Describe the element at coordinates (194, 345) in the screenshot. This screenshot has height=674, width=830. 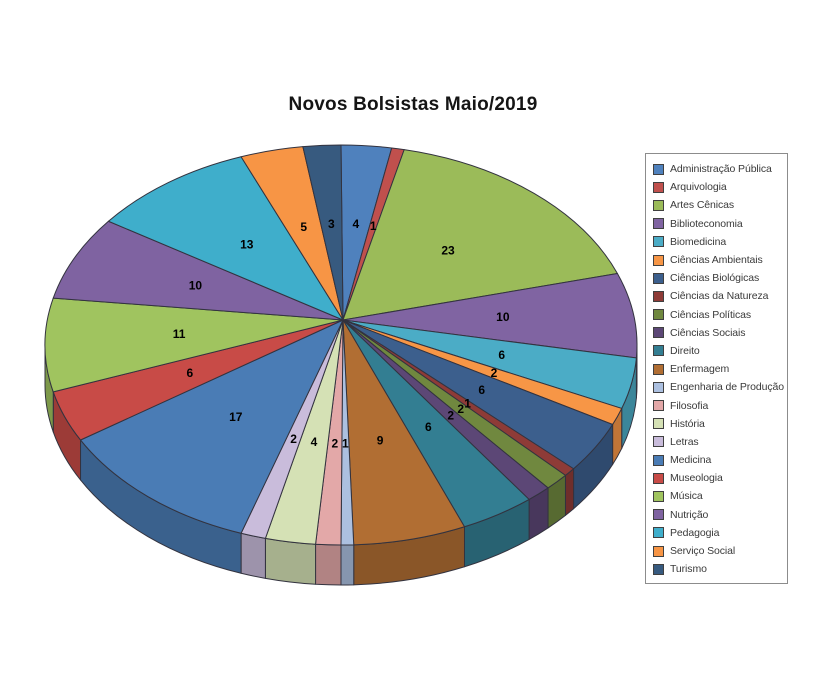
I see `pie-slice-musica` at that location.